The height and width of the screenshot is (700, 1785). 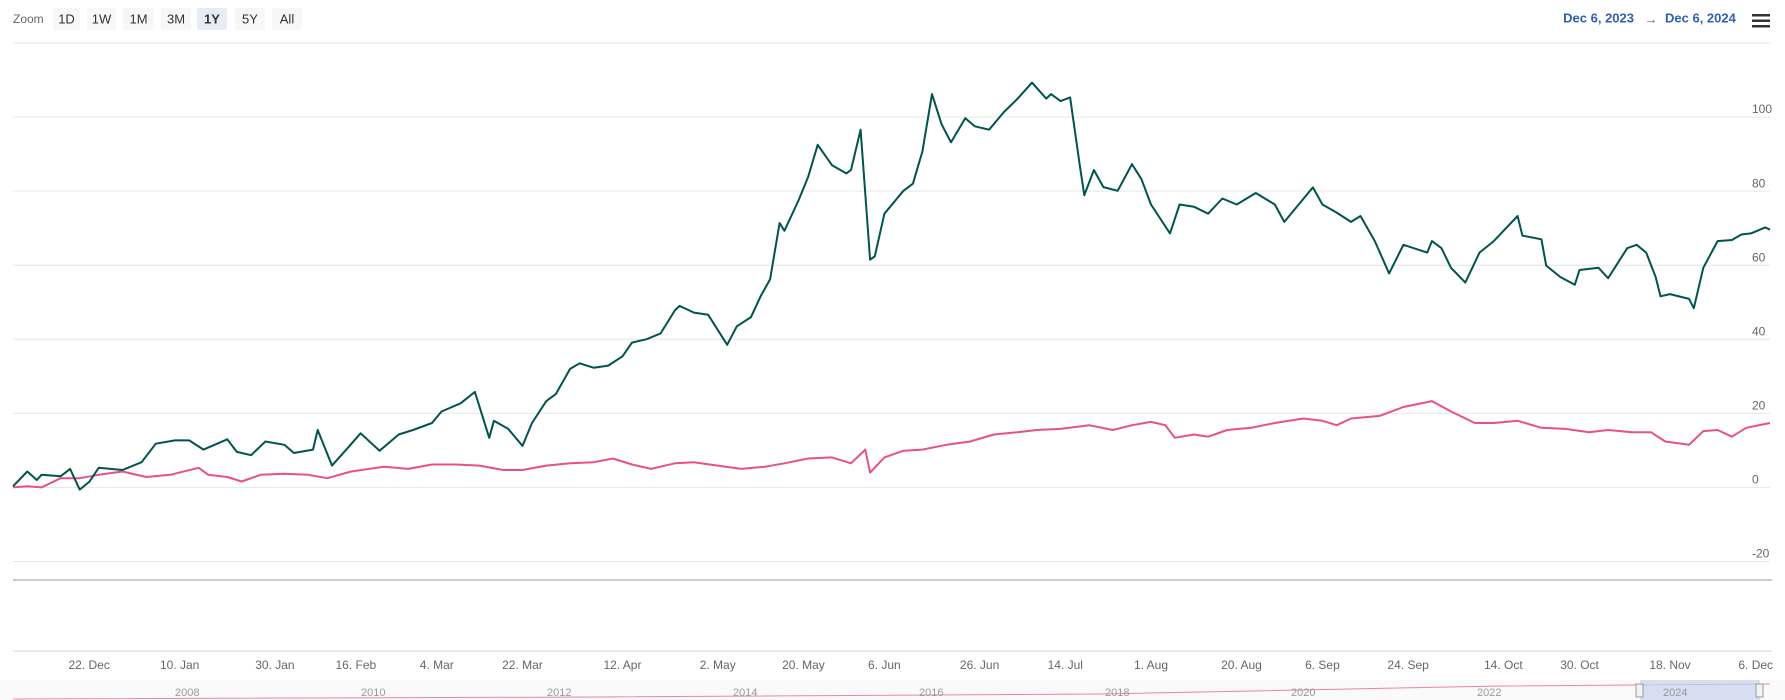 I want to click on x-tick-label: 2. May, so click(x=718, y=665).